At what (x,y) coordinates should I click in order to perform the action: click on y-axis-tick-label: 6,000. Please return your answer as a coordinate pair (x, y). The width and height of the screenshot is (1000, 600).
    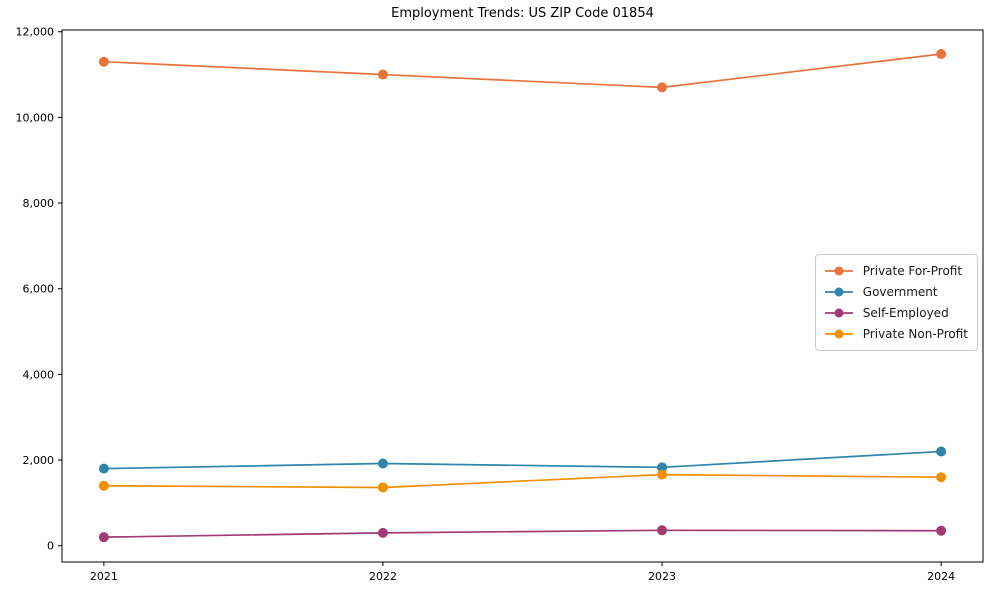
    Looking at the image, I should click on (39, 289).